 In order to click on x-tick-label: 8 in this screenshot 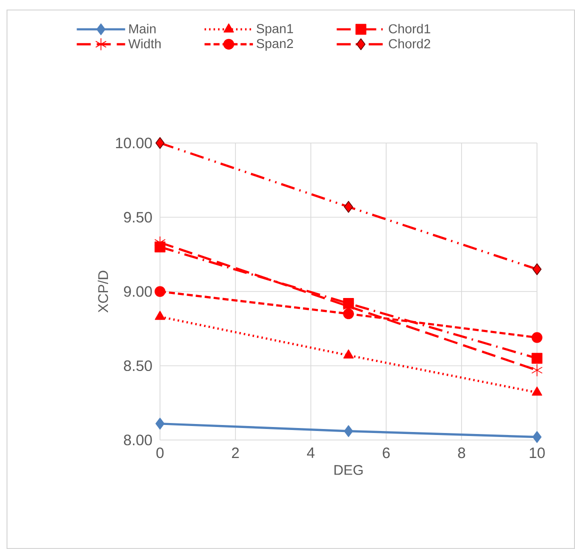, I will do `click(462, 453)`.